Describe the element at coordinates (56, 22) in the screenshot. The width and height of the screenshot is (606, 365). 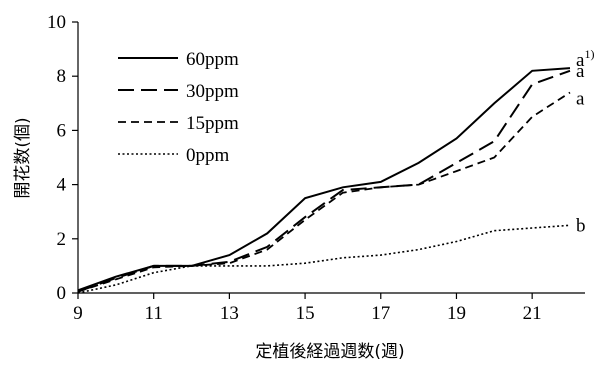
I see `y-tick-label: 10` at that location.